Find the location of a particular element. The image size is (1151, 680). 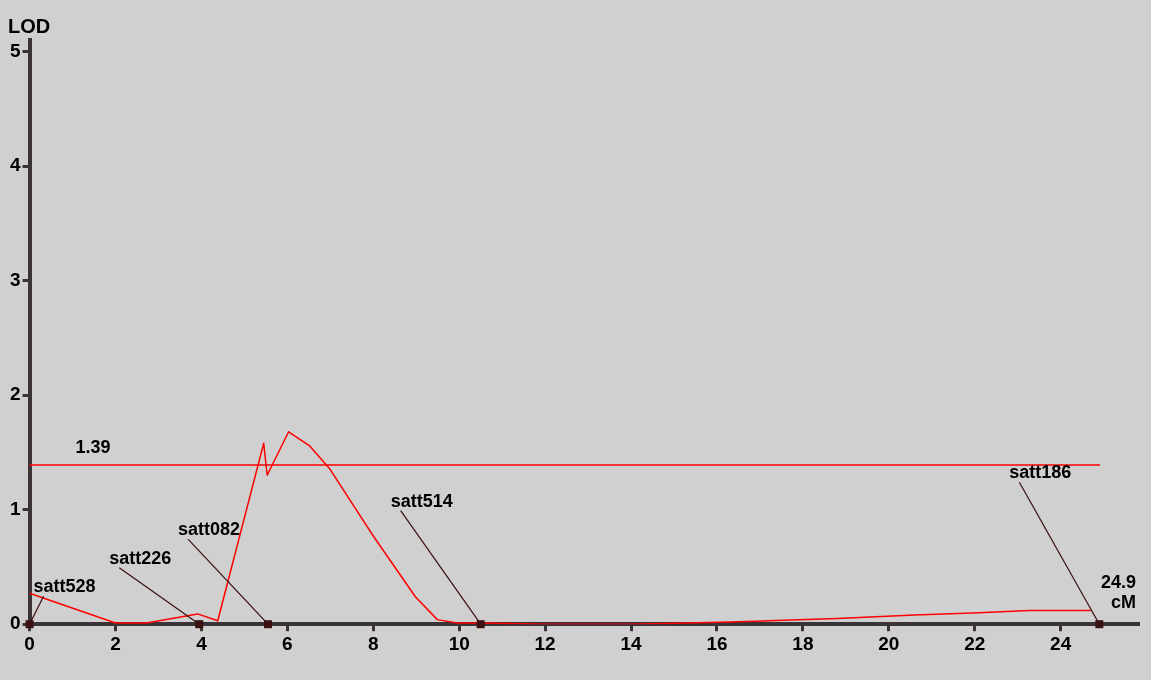

x-tick-label: 8 is located at coordinates (373, 643).